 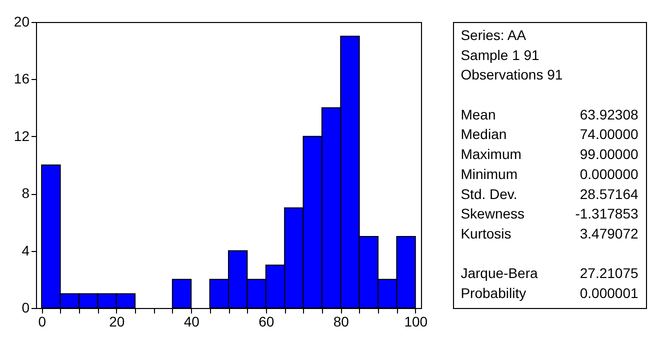 I want to click on y-tick-label: 0, so click(x=26, y=308).